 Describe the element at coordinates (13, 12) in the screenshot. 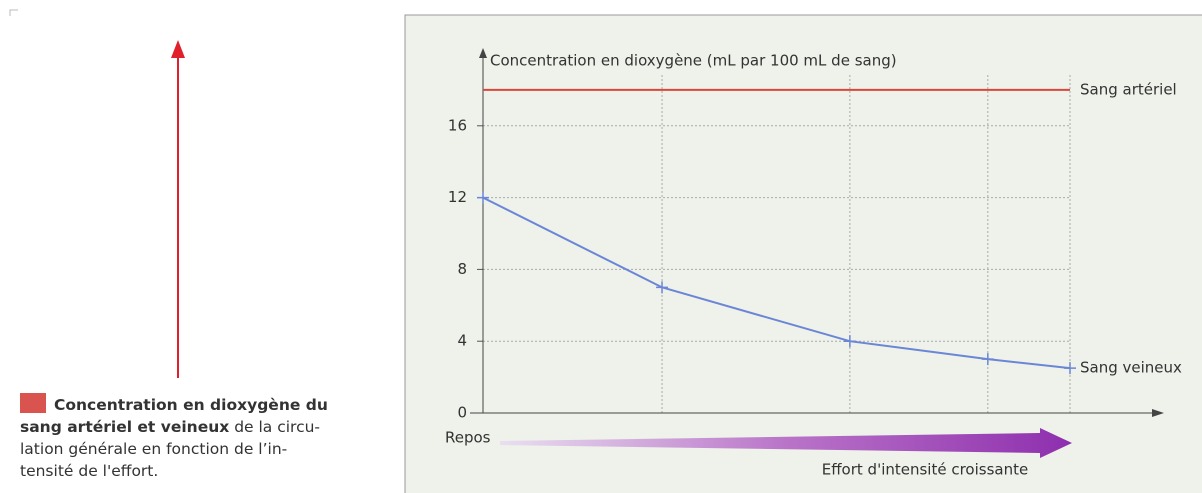

I see `corner-mark` at that location.